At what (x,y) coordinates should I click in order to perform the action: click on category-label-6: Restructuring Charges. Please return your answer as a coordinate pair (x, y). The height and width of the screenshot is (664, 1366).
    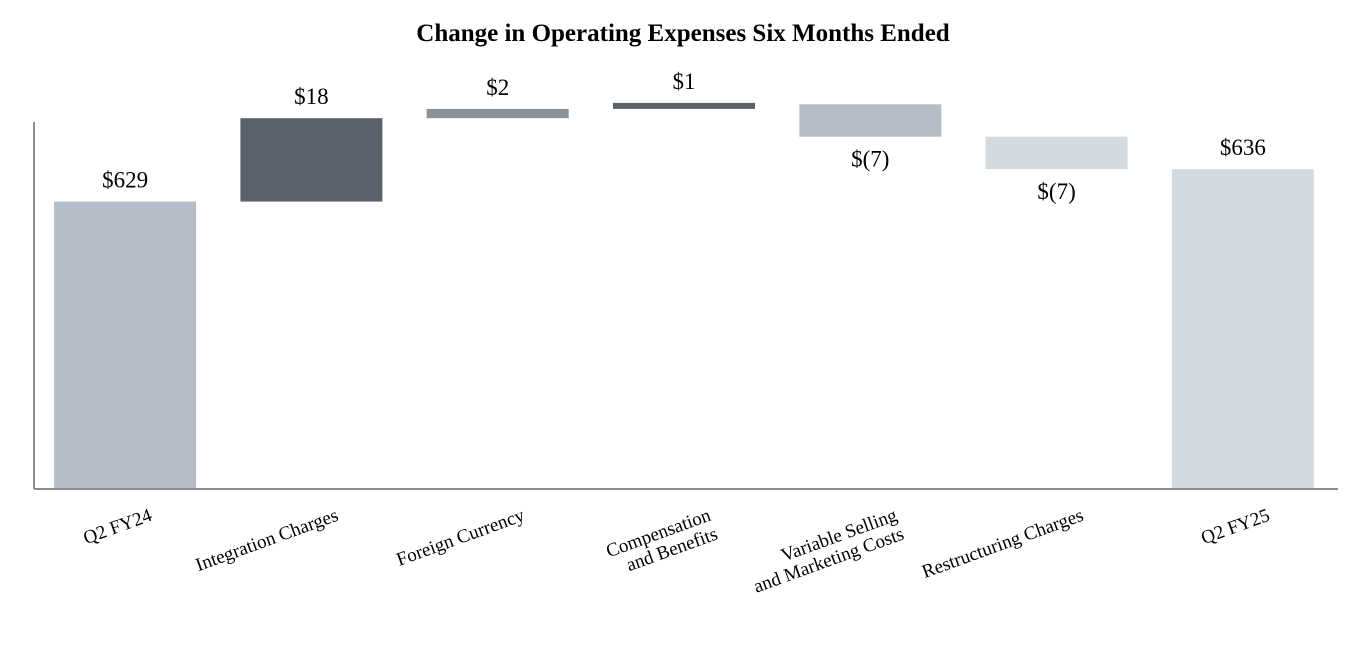
    Looking at the image, I should click on (1002, 544).